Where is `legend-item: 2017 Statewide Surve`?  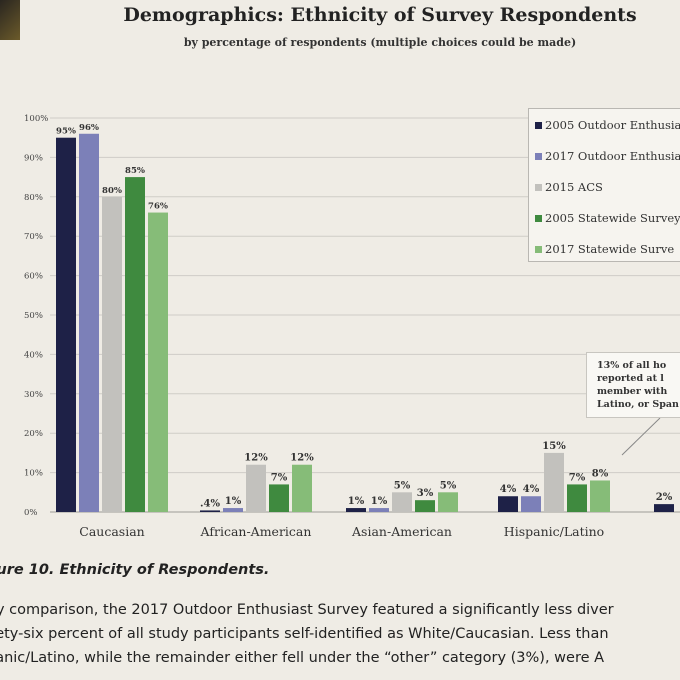
legend-item: 2017 Statewide Surve is located at coordinates (604, 249).